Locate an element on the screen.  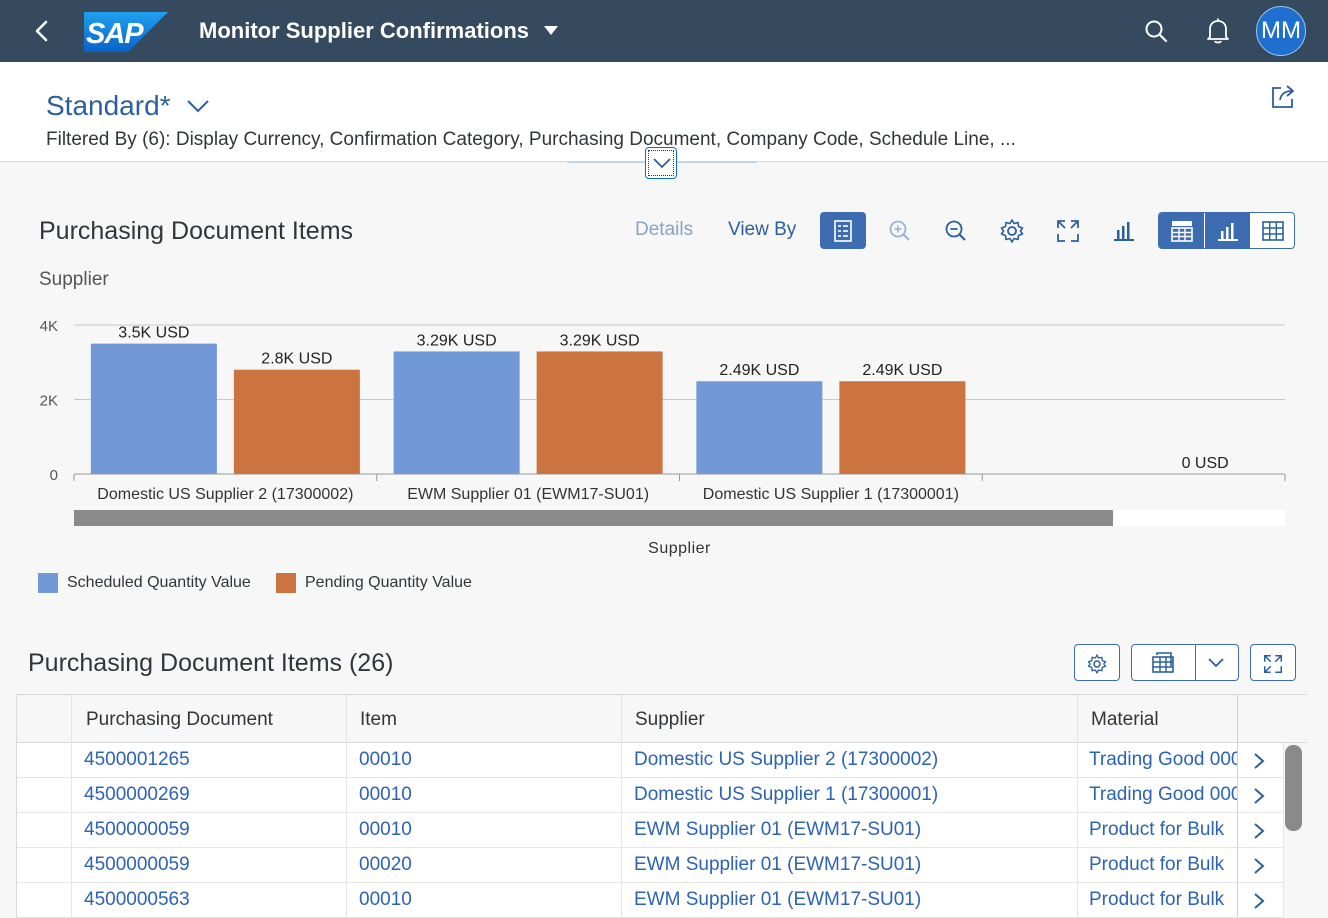
y-tick-label: 2K is located at coordinates (49, 401).